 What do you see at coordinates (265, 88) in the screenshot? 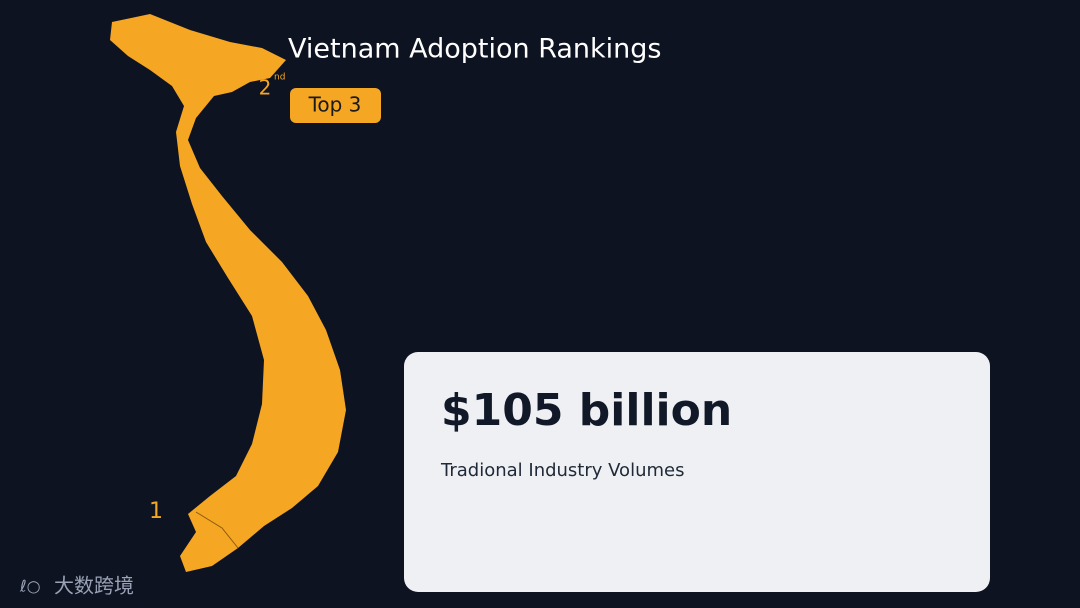
I see `rank-second: 2` at bounding box center [265, 88].